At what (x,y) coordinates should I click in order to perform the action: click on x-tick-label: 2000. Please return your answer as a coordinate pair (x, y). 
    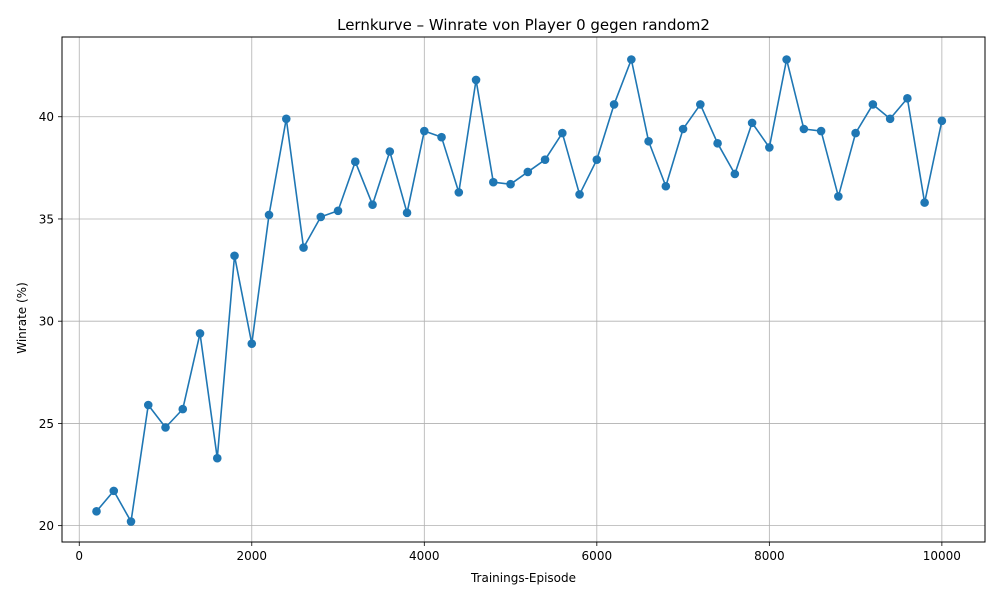
    Looking at the image, I should click on (252, 556).